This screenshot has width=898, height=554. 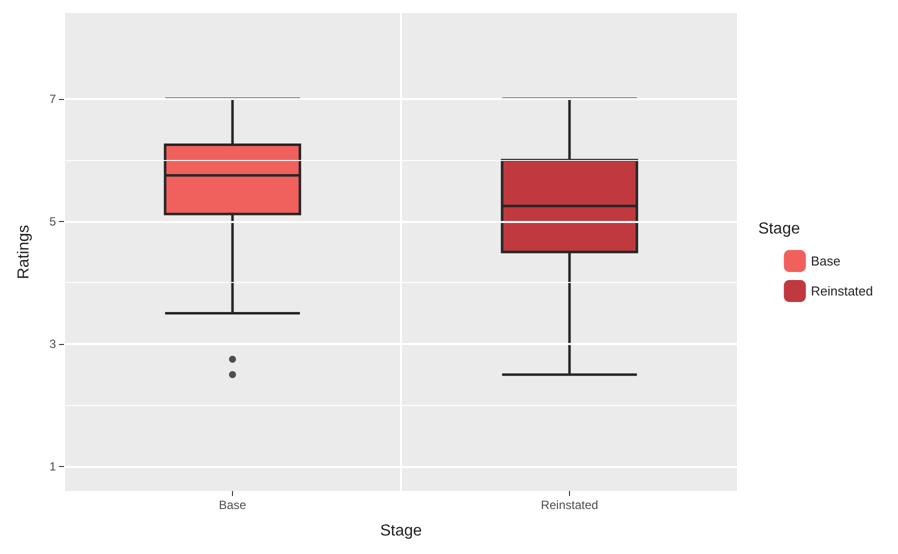 I want to click on x-axis-title: Stage, so click(x=401, y=531).